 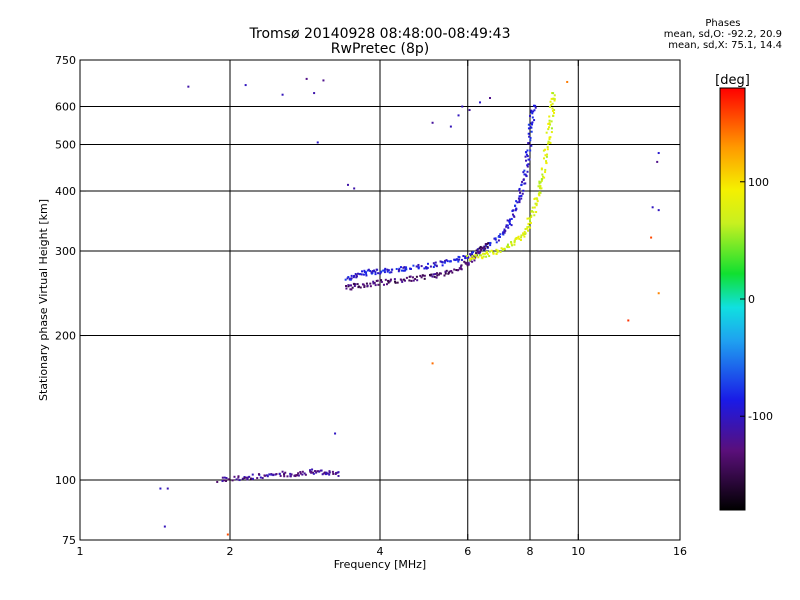 What do you see at coordinates (80, 551) in the screenshot?
I see `x-tick-label: 1` at bounding box center [80, 551].